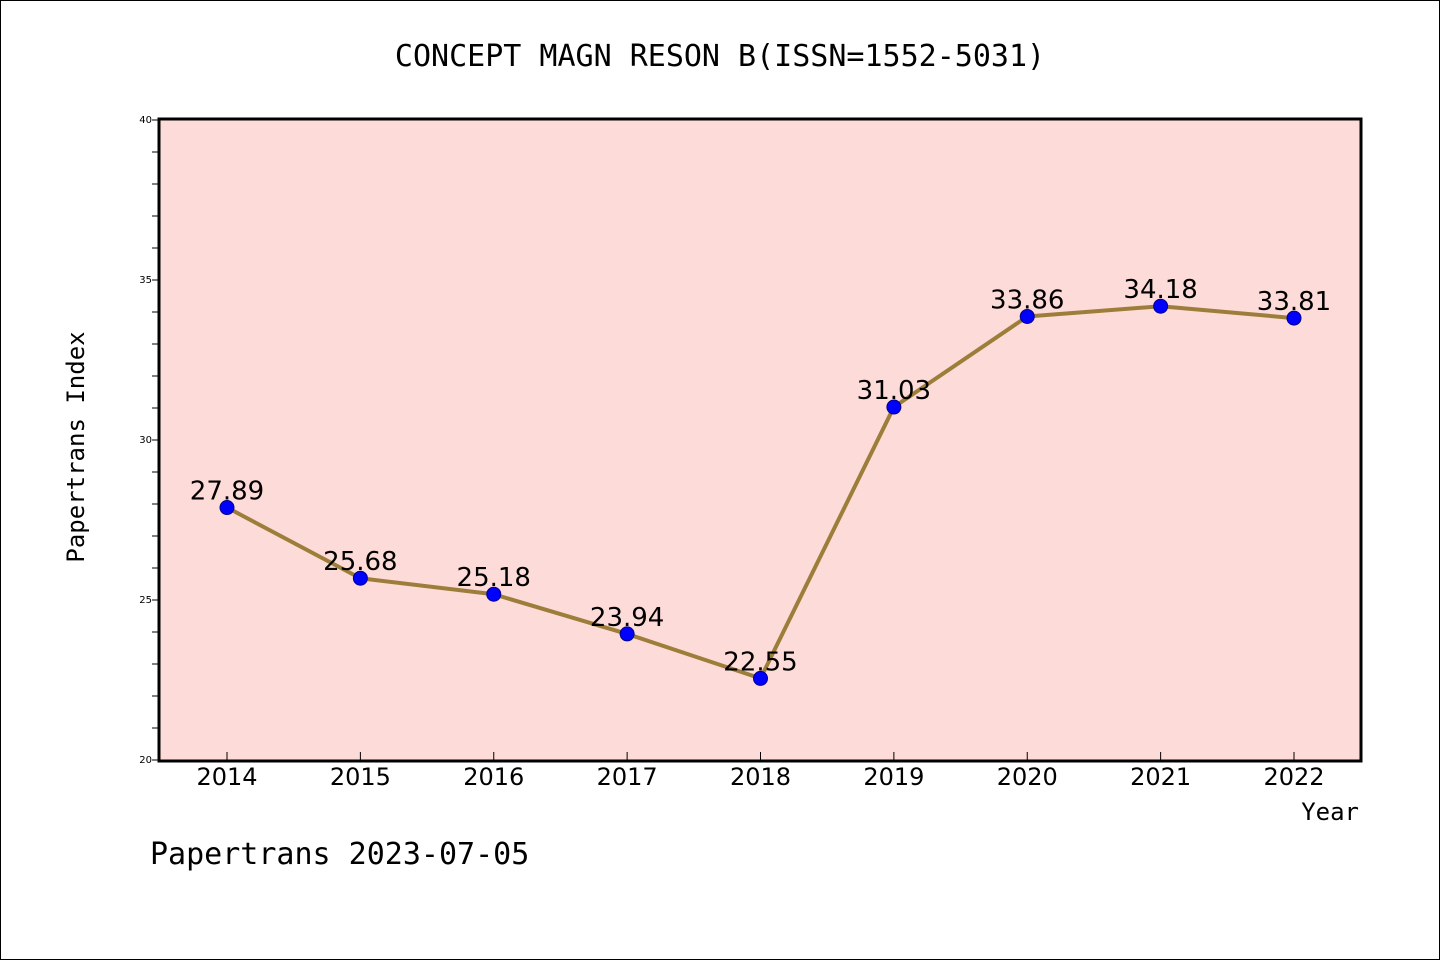 This screenshot has height=960, width=1440. What do you see at coordinates (627, 618) in the screenshot?
I see `data-point-label: 23.94` at bounding box center [627, 618].